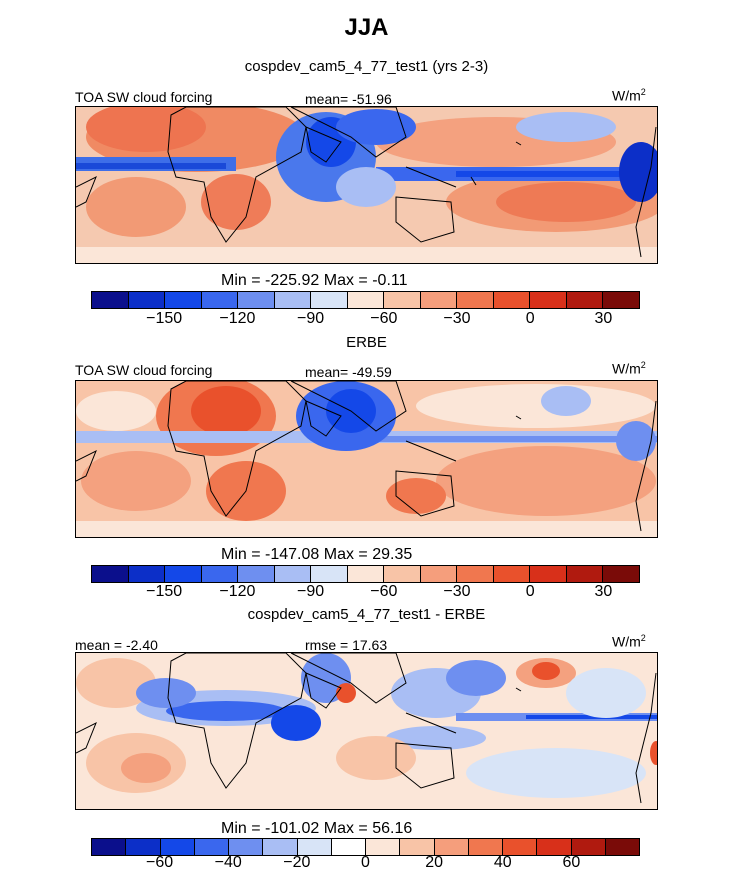 This screenshot has width=733, height=877. I want to click on panel2-map, so click(366, 459).